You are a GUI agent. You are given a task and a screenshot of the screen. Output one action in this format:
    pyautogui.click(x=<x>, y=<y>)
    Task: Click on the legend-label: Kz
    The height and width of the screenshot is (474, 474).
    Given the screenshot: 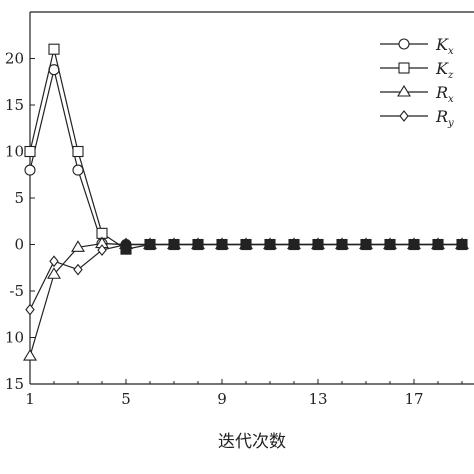 What is the action you would take?
    pyautogui.click(x=444, y=70)
    